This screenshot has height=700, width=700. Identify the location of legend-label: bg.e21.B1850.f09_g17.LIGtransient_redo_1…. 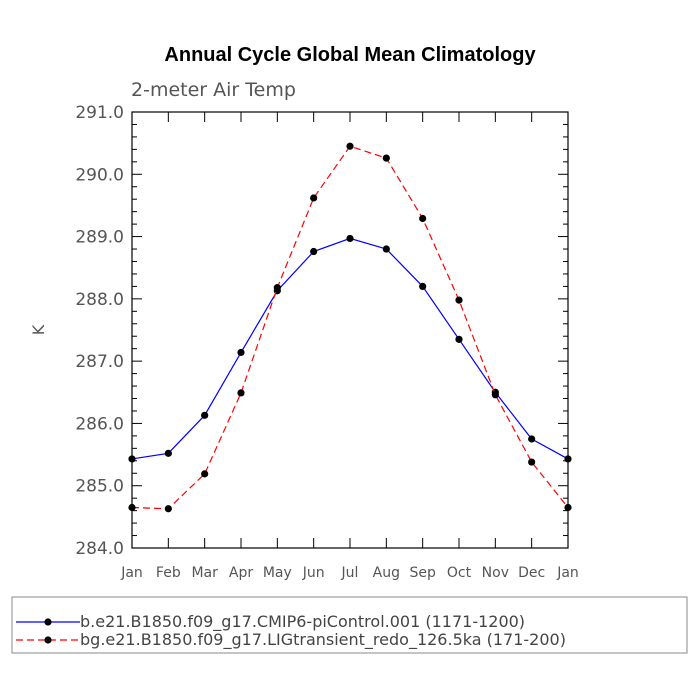
(323, 640).